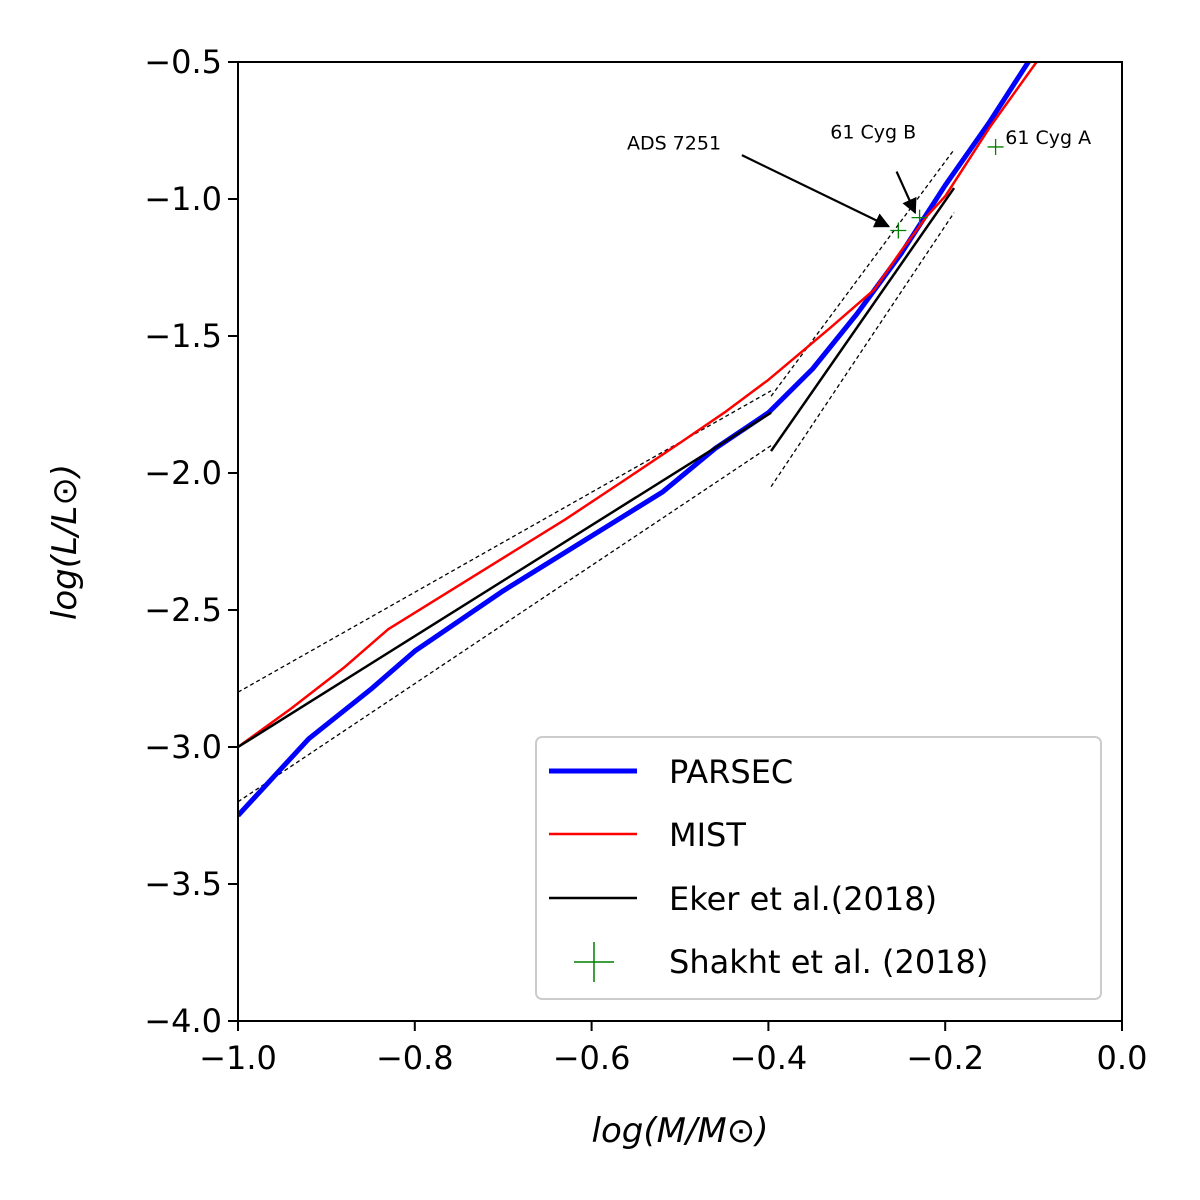 This screenshot has height=1200, width=1200. I want to click on y-tick-label: −2.5, so click(183, 610).